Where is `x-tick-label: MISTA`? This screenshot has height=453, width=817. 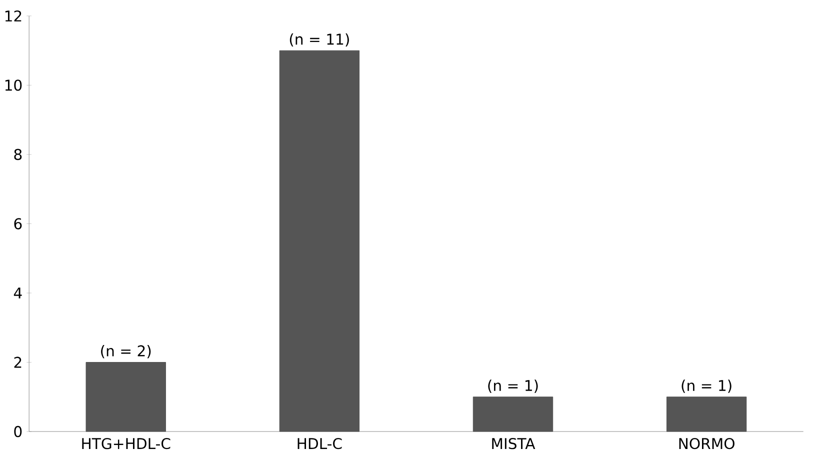 x-tick-label: MISTA is located at coordinates (514, 444).